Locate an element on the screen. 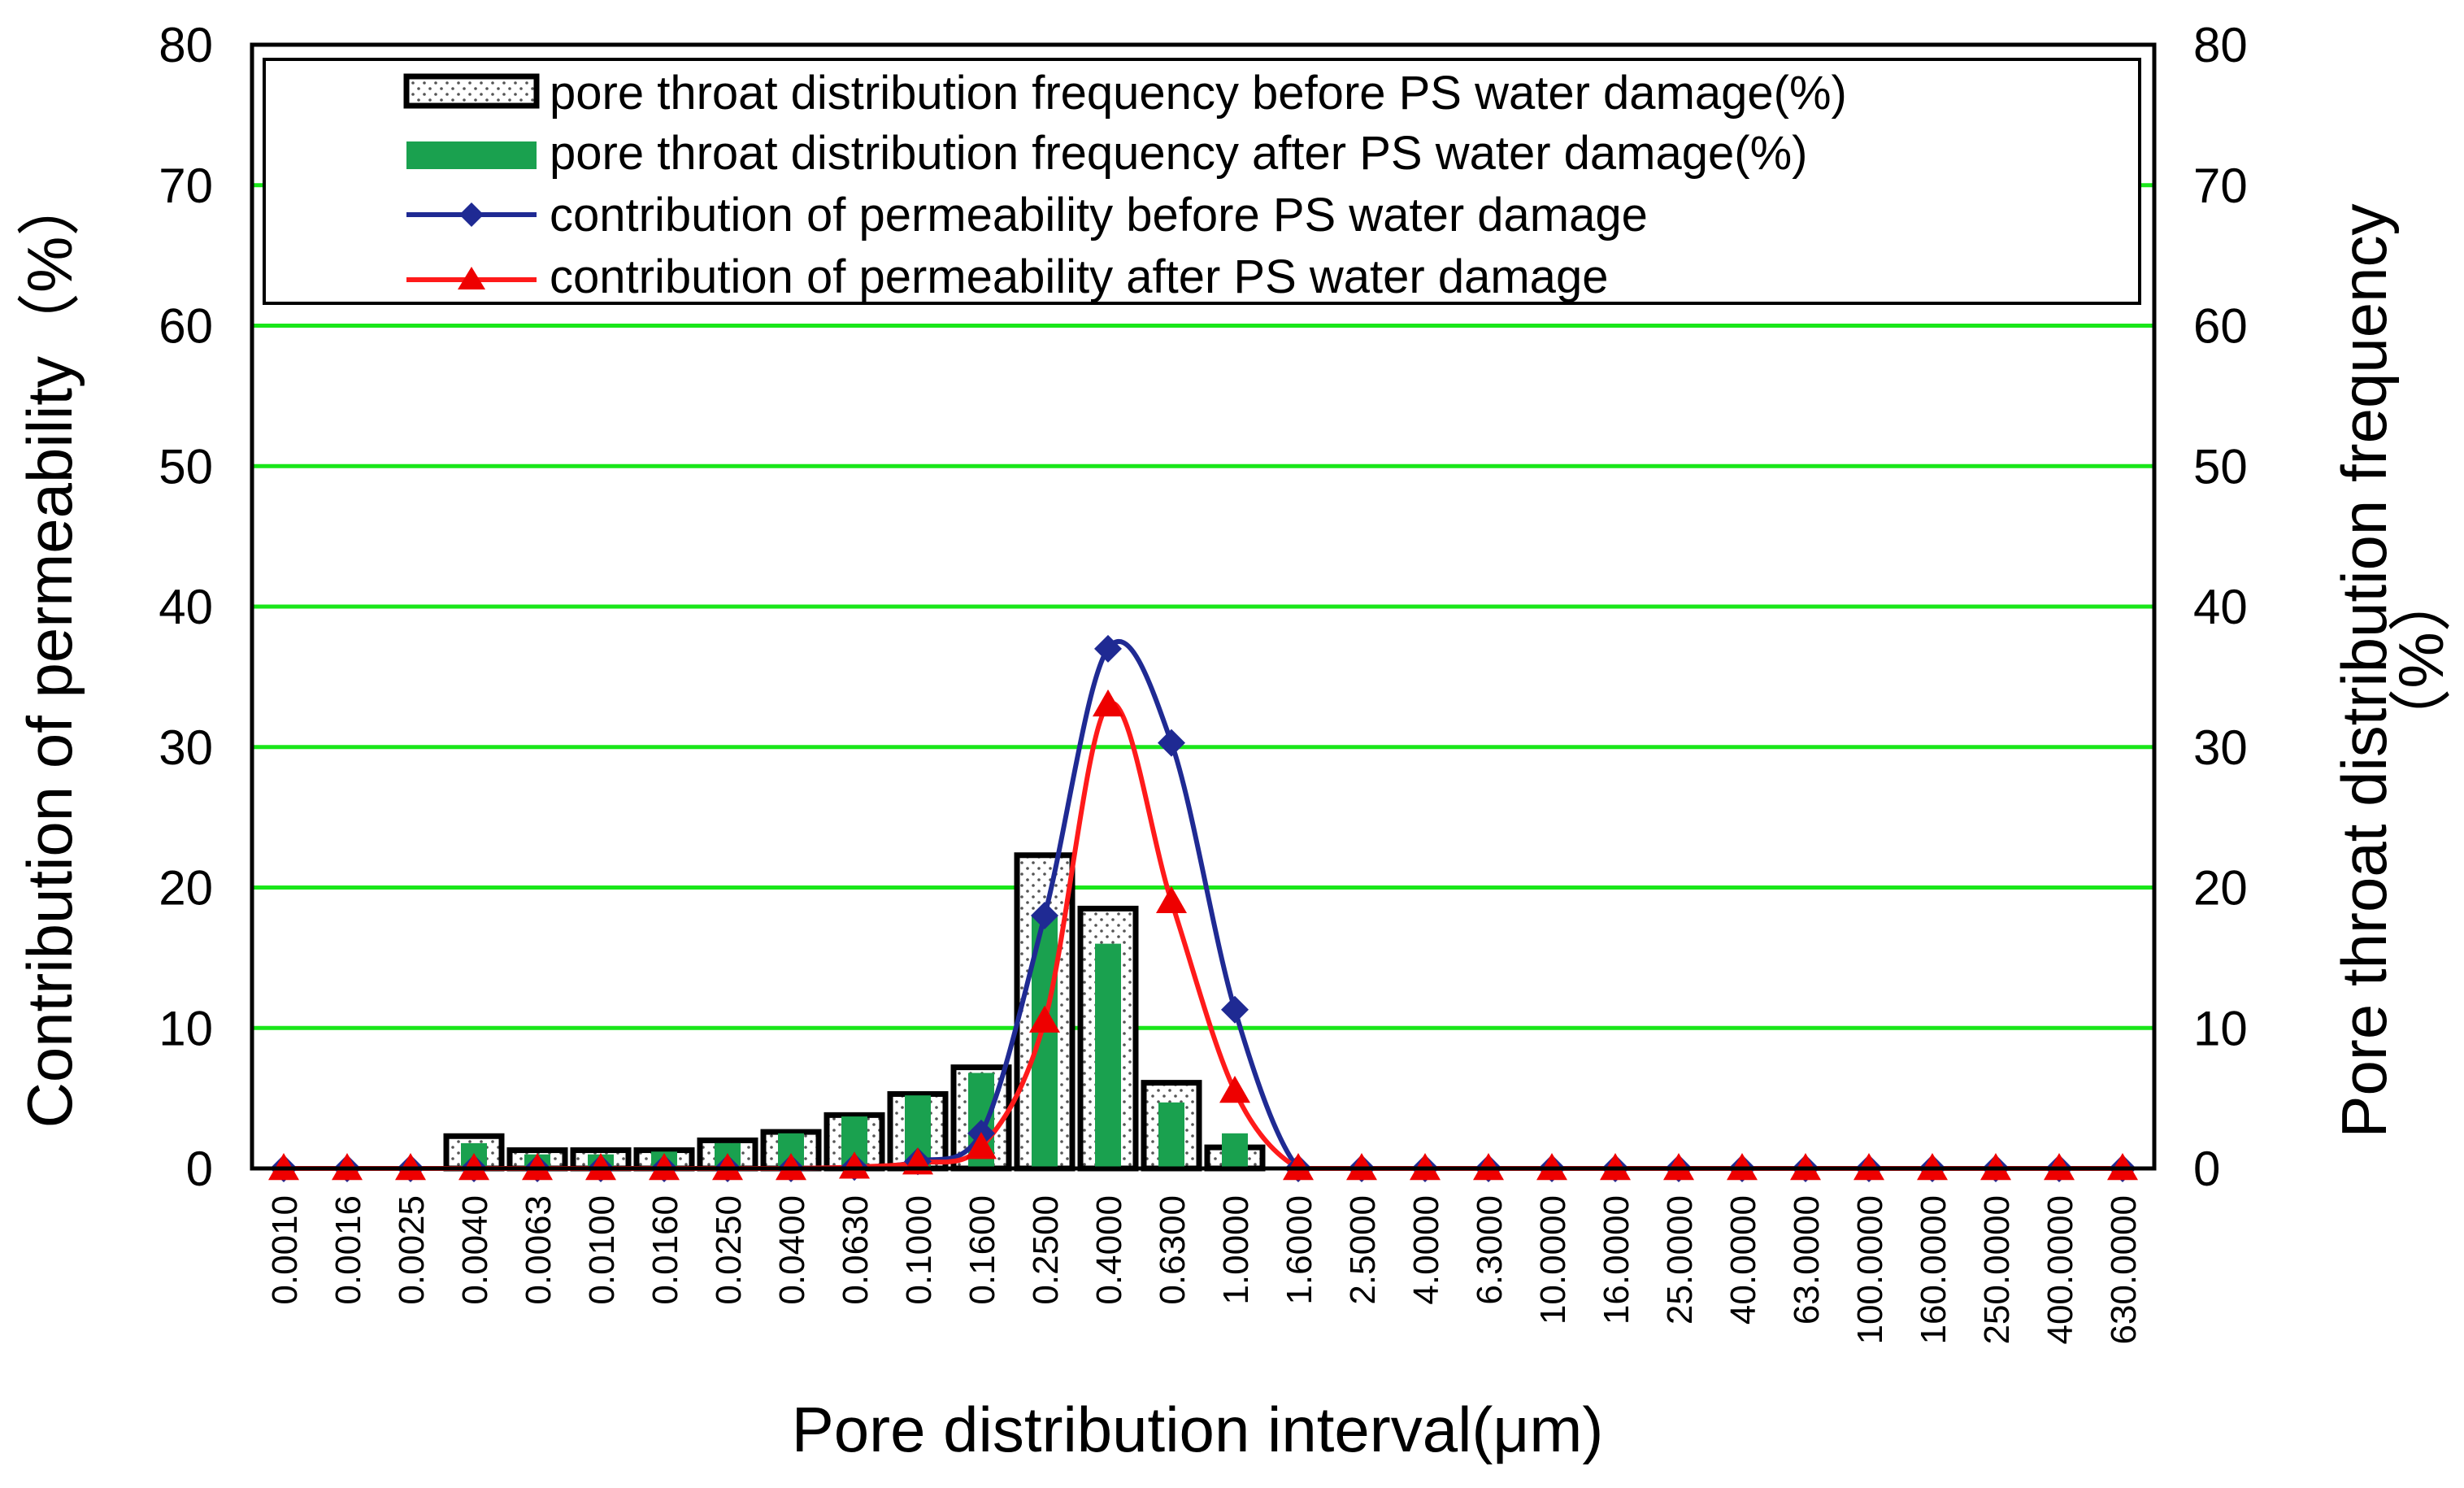  y-tick-label-left: 10 is located at coordinates (186, 1028).